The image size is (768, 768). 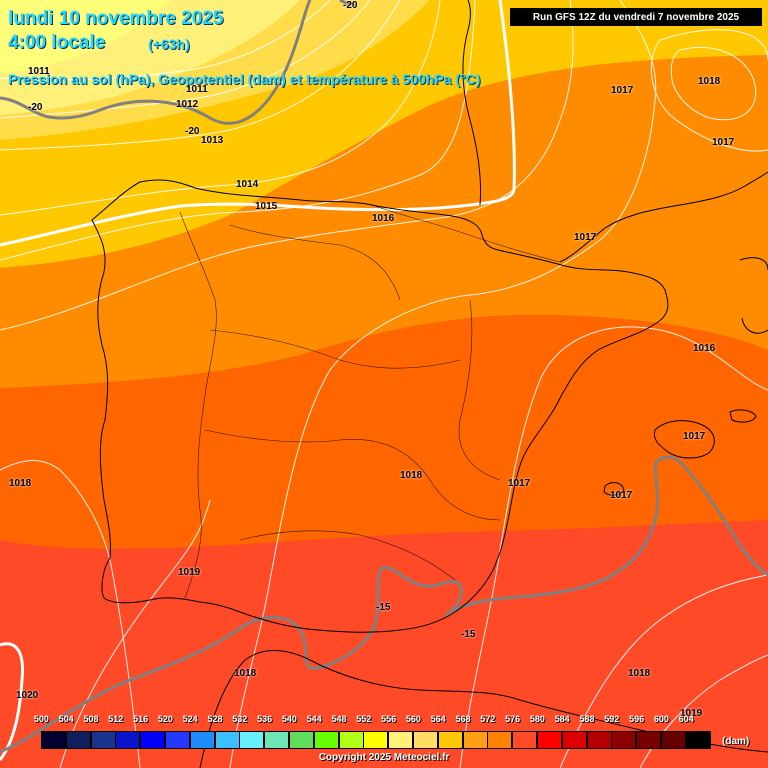 I want to click on legend-tick-label: 560, so click(x=413, y=719).